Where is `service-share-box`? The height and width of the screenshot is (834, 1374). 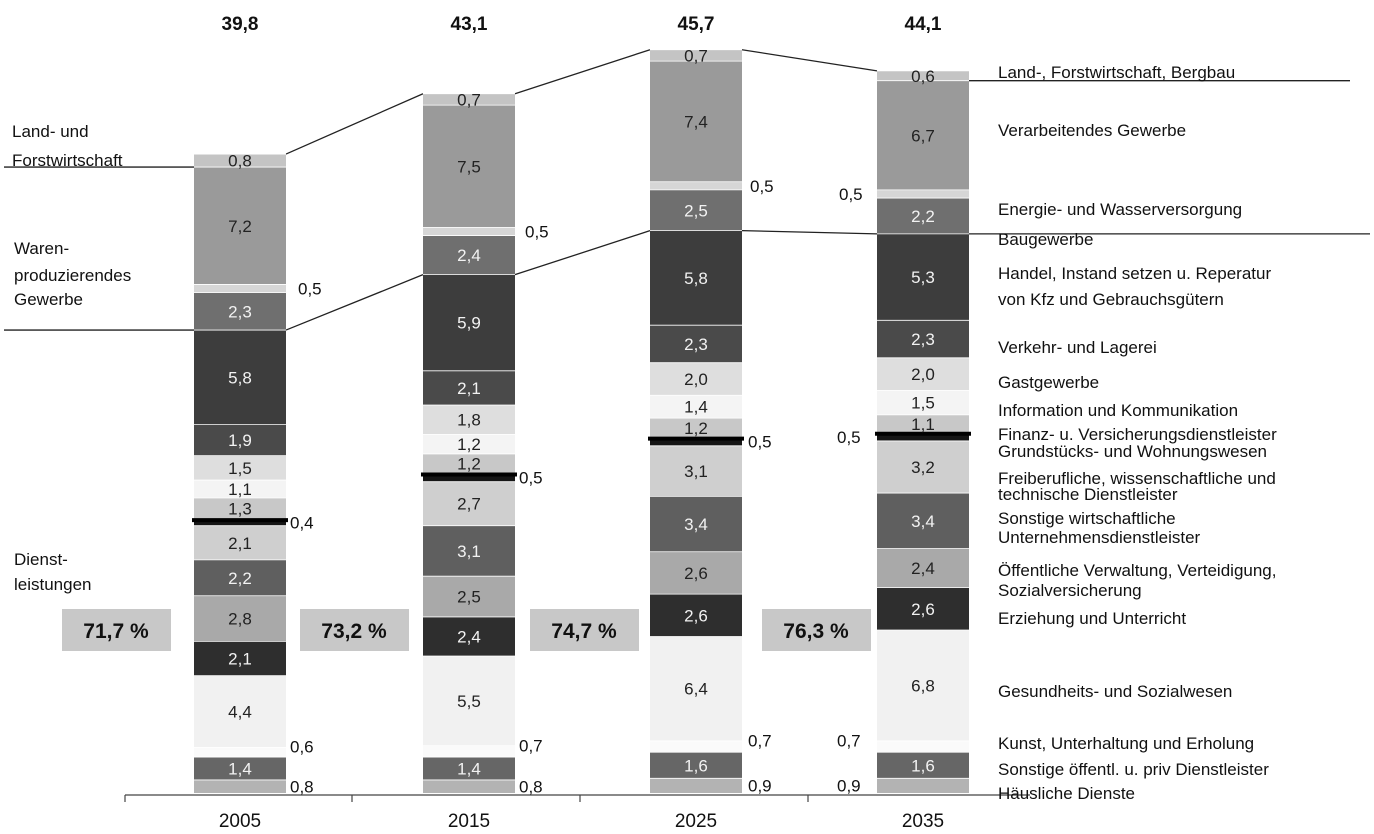 service-share-box is located at coordinates (816, 630).